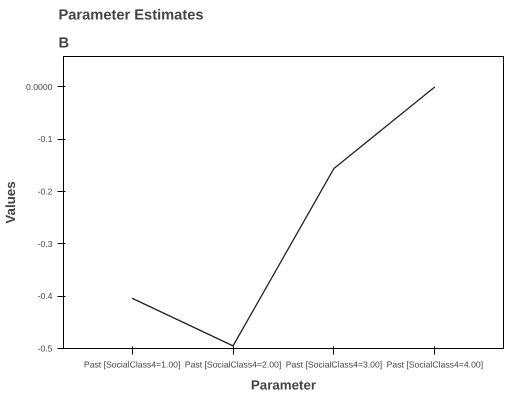  What do you see at coordinates (45, 296) in the screenshot?
I see `y-tick-label: -0.4` at bounding box center [45, 296].